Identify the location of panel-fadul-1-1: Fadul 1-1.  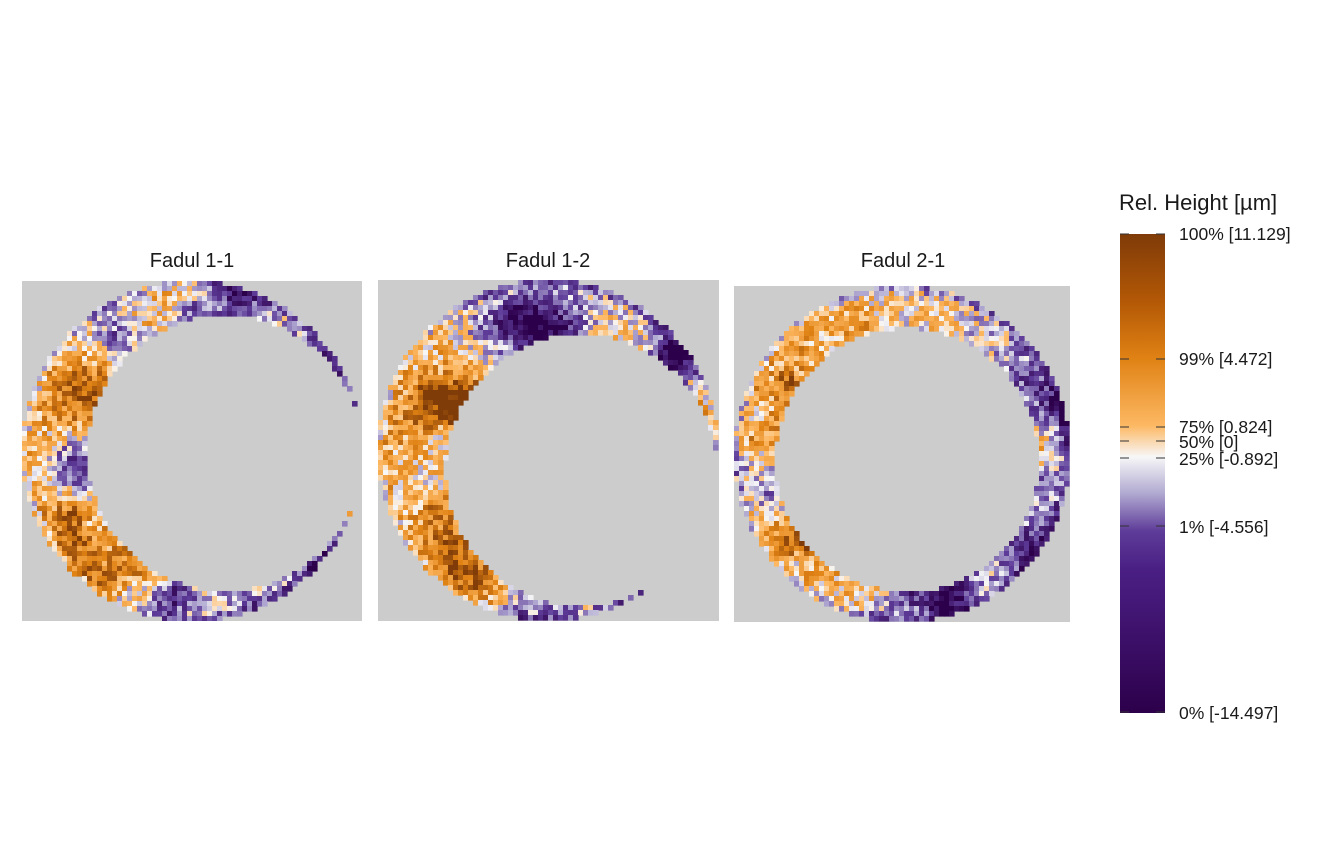
(192, 435).